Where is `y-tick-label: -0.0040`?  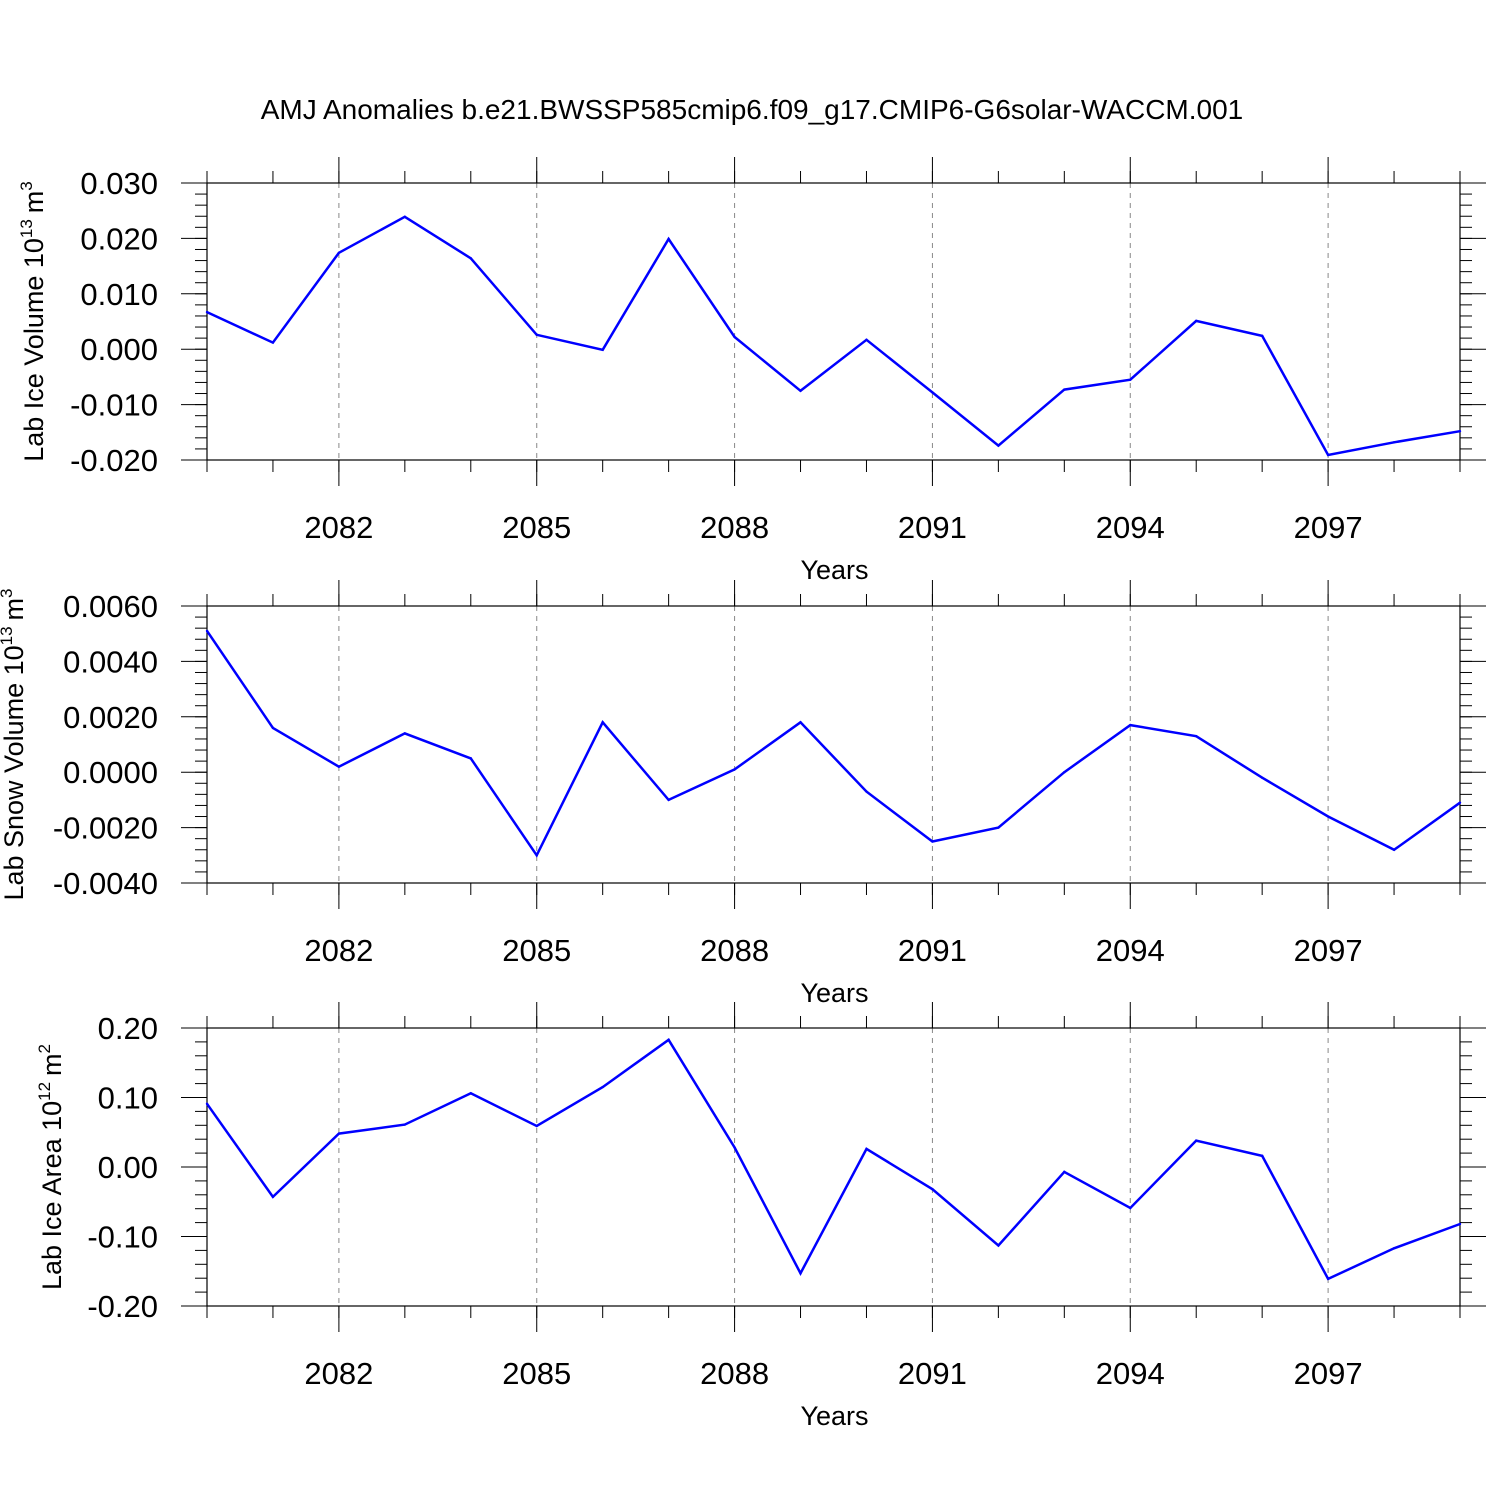 y-tick-label: -0.0040 is located at coordinates (105, 883).